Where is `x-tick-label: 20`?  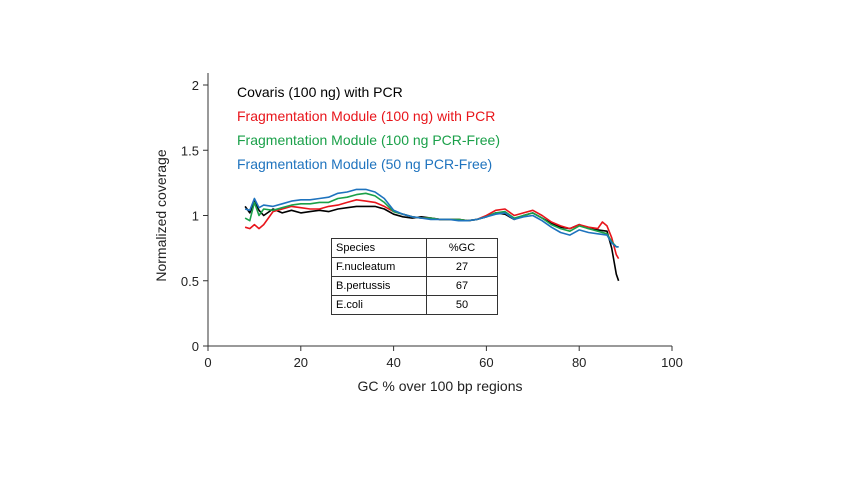 x-tick-label: 20 is located at coordinates (301, 362).